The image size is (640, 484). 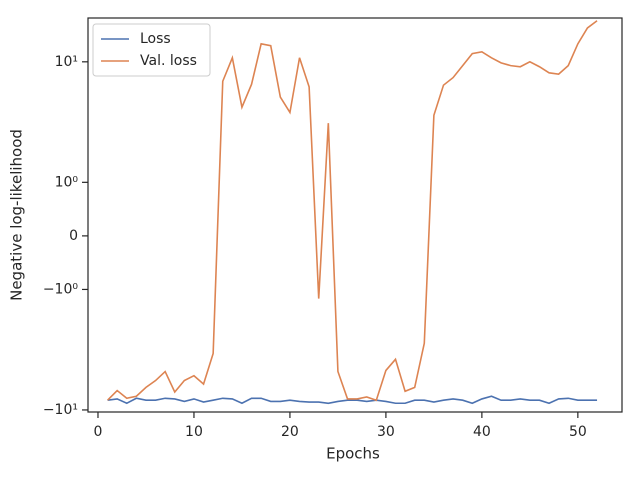 I want to click on legend-box, so click(x=151, y=50).